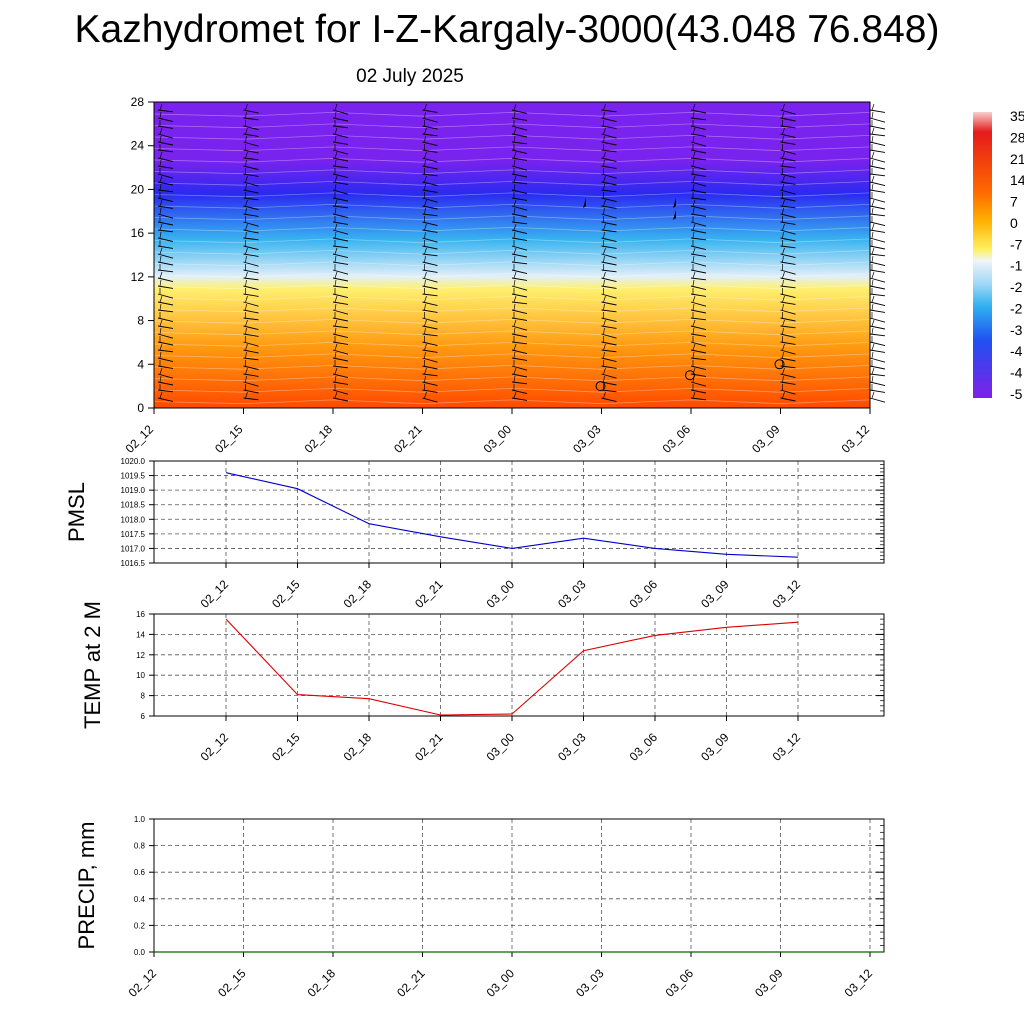 Image resolution: width=1024 pixels, height=1024 pixels. What do you see at coordinates (140, 321) in the screenshot?
I see `y-tick-label: 8` at bounding box center [140, 321].